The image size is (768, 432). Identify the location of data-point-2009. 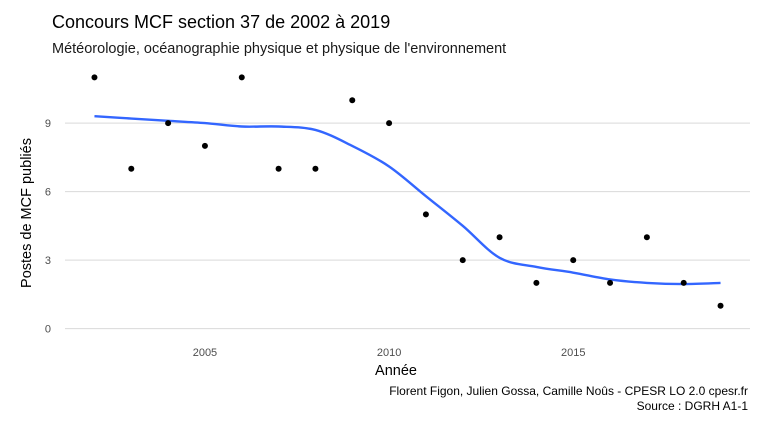
(352, 100).